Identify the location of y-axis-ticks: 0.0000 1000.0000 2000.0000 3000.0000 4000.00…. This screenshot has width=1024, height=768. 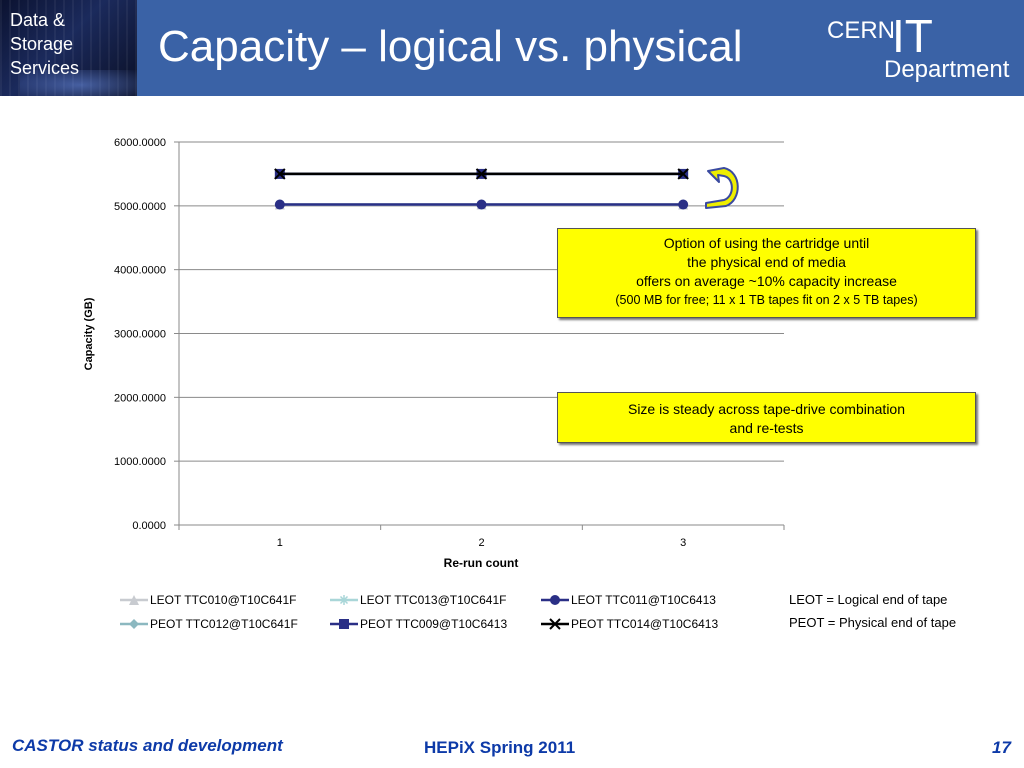
(146, 334).